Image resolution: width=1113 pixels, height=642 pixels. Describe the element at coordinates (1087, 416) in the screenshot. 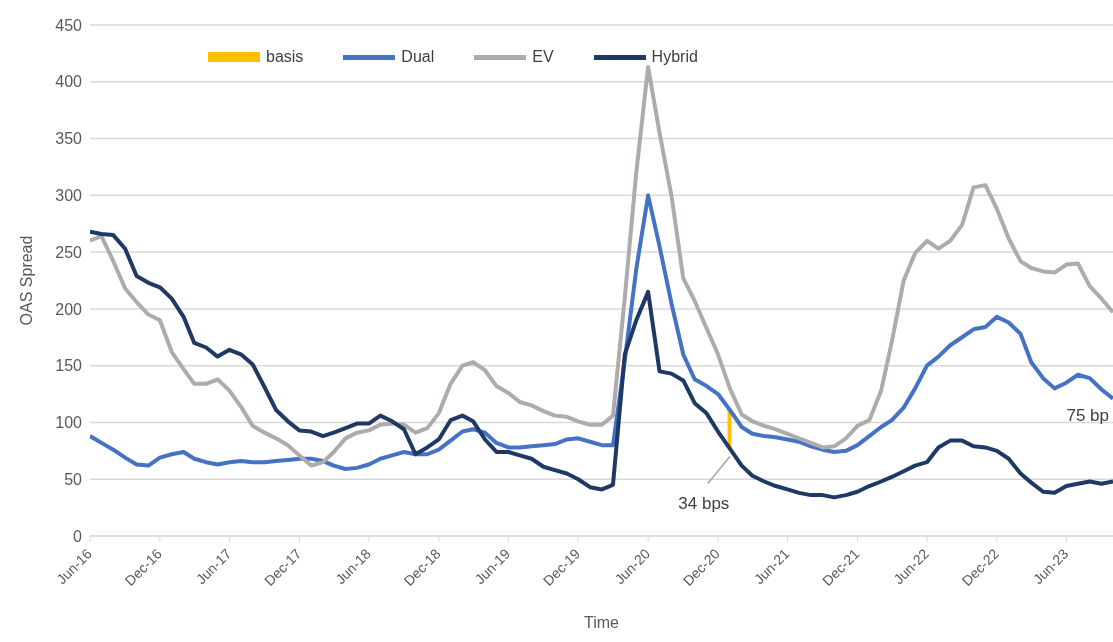

I see `annotation: 75 bp` at that location.